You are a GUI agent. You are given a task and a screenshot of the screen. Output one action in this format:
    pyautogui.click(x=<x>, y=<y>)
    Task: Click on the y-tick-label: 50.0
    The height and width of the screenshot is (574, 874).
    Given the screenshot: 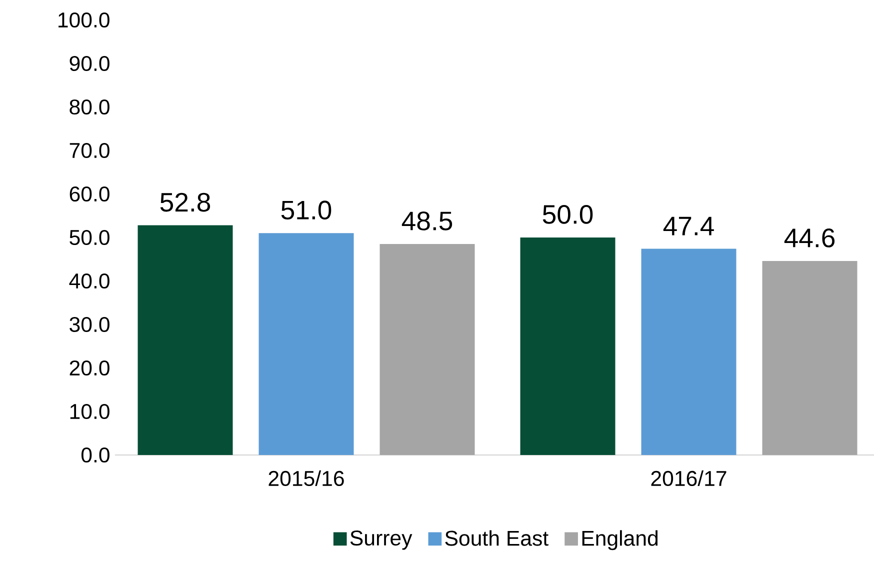 What is the action you would take?
    pyautogui.click(x=90, y=238)
    